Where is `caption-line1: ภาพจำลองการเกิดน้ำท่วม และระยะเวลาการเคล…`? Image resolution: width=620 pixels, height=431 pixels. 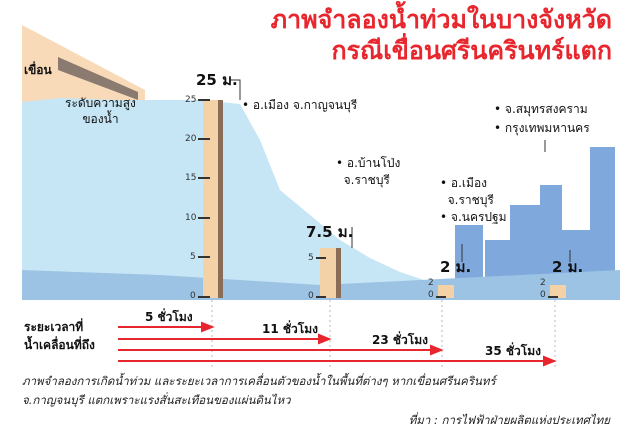
caption-line1: ภาพจำลองการเกิดน้ำท่วม และระยะเวลาการเคล… is located at coordinates (259, 381).